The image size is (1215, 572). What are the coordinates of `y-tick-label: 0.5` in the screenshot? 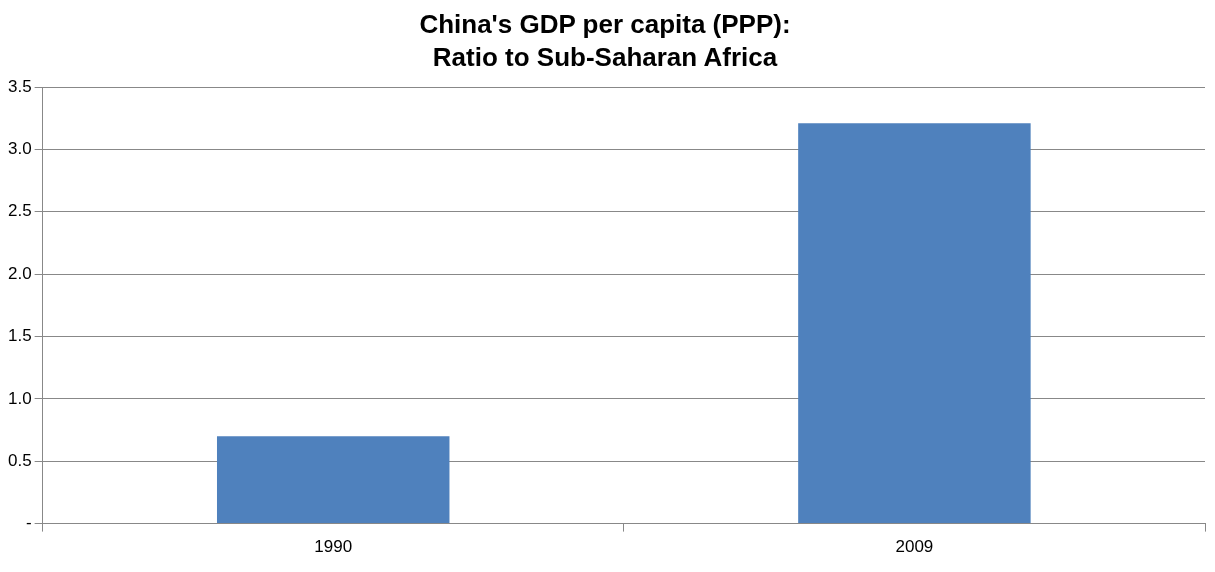 It's located at (19, 460).